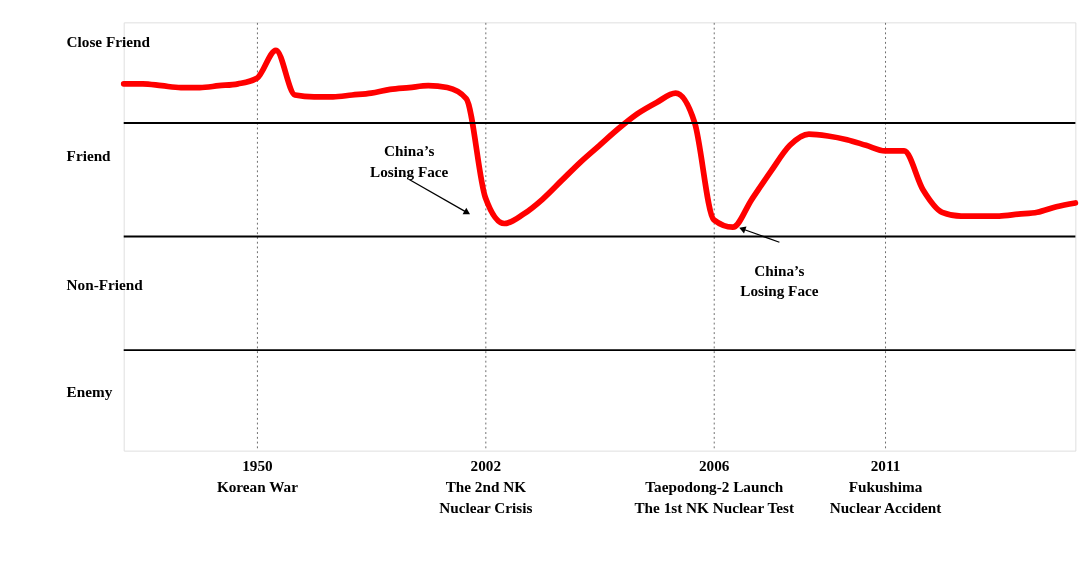 The image size is (1083, 583). I want to click on x-tick-label: 1950 Korean War, so click(257, 476).